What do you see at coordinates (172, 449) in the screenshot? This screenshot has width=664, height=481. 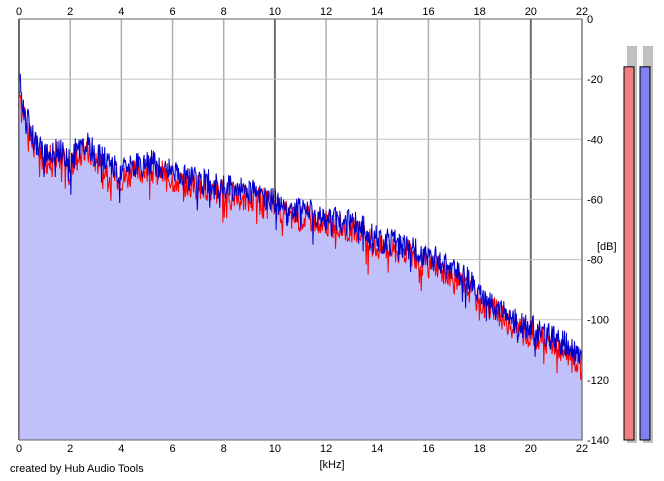 I see `x-tick-label-bottom: 6` at bounding box center [172, 449].